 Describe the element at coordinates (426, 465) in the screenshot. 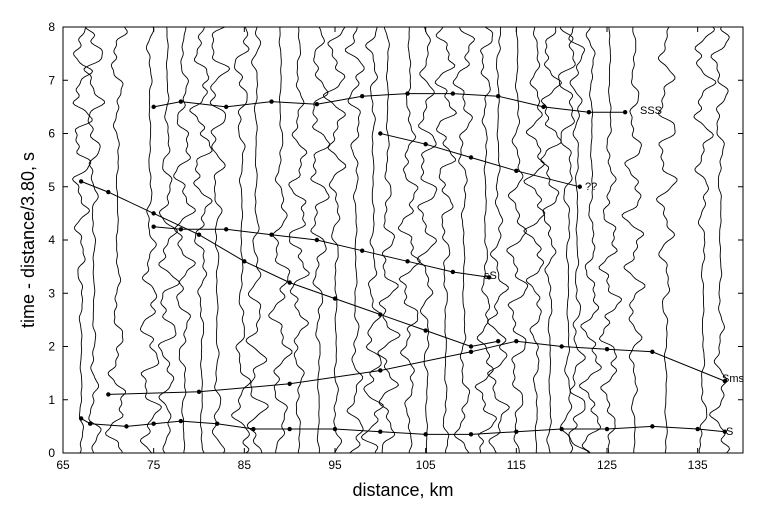

I see `x-tick-label: 105` at that location.